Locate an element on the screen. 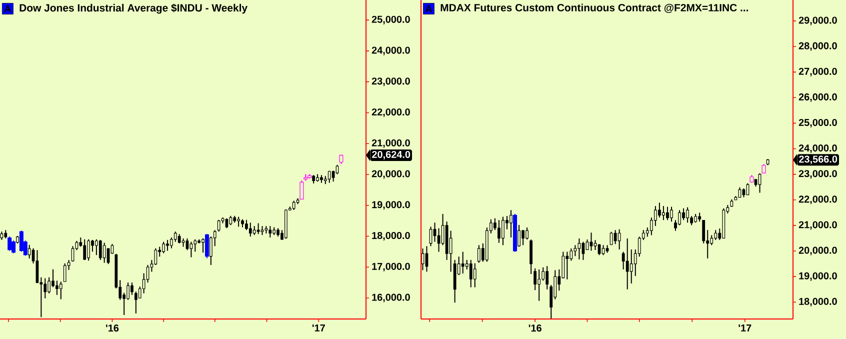 The height and width of the screenshot is (339, 846). y-tick-label: 28,000.0 is located at coordinates (817, 46).